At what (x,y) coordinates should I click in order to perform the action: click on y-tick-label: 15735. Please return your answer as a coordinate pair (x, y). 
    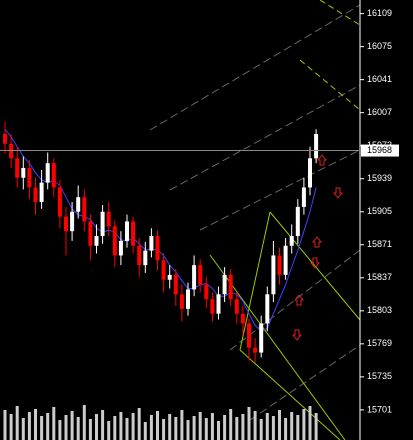
    Looking at the image, I should click on (379, 376).